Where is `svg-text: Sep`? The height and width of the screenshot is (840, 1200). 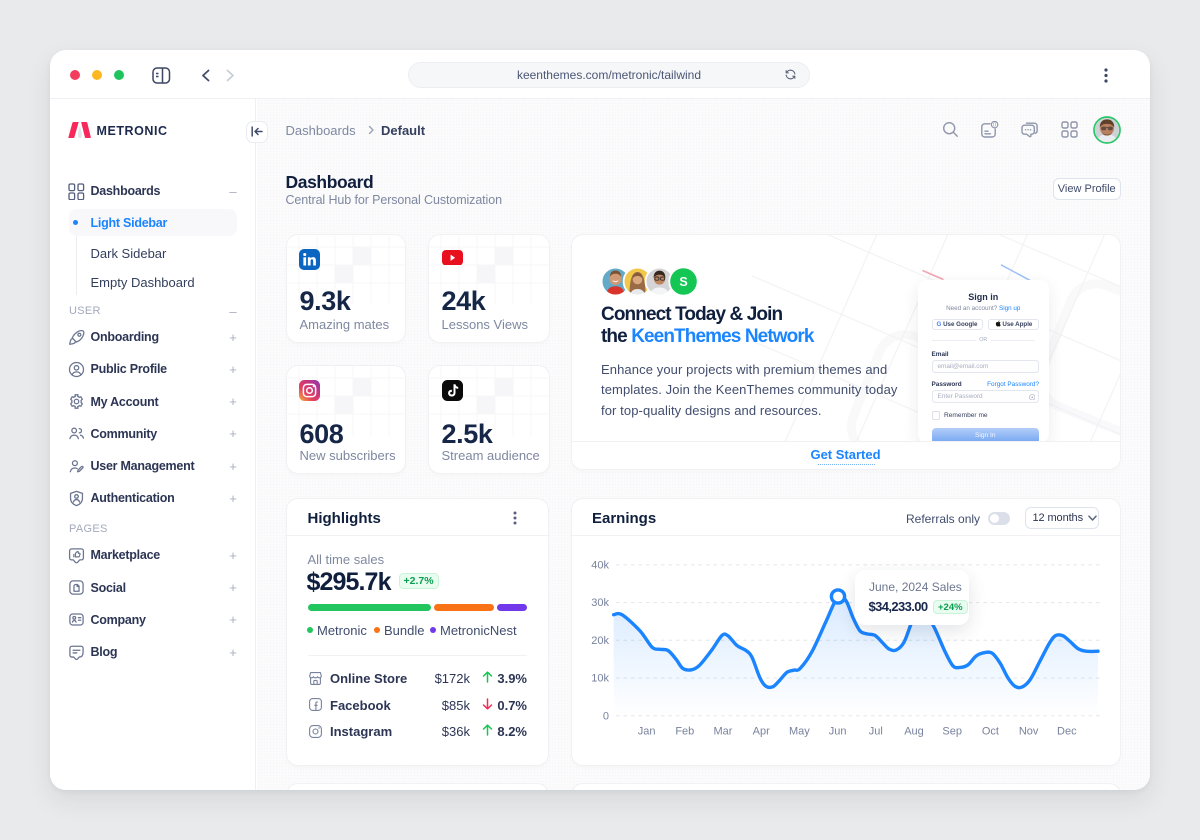
svg-text: Sep is located at coordinates (952, 732).